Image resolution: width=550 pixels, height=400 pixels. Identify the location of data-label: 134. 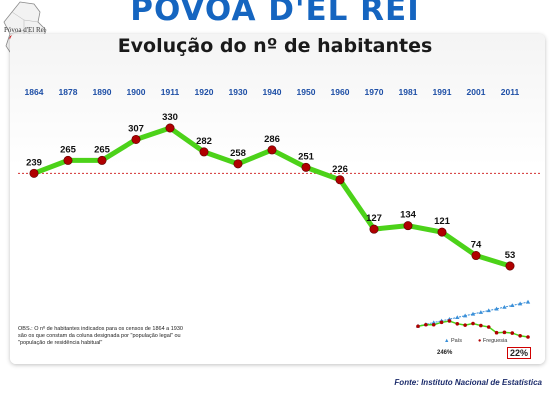
(408, 215).